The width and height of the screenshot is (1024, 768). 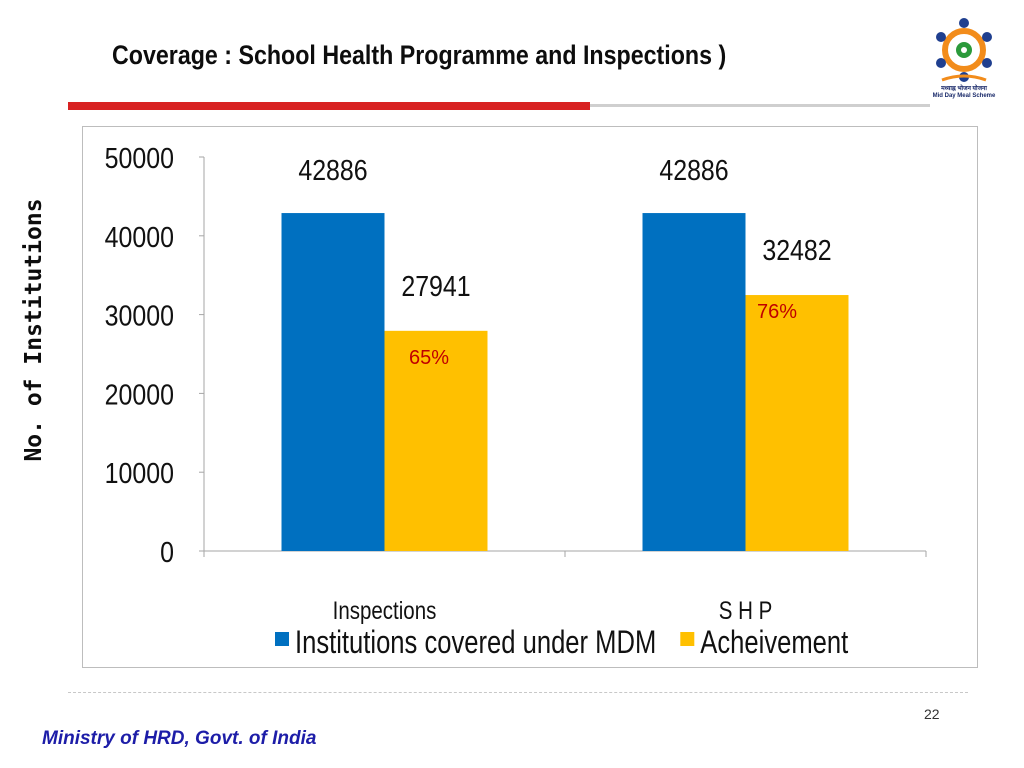 What do you see at coordinates (435, 286) in the screenshot?
I see `data-label: 27941` at bounding box center [435, 286].